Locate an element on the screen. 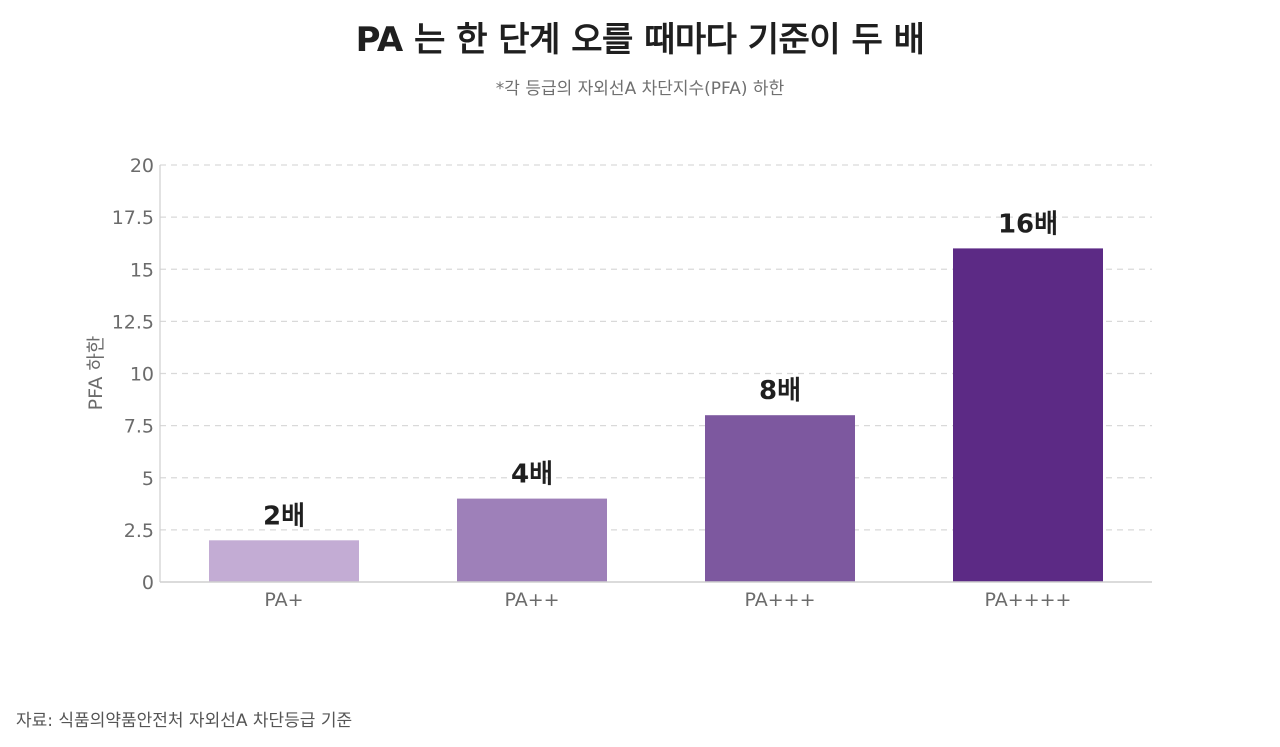  y-axis-ticks: 0 2.5 5 7.5 10 12.5 15 17.5 20 is located at coordinates (133, 374).